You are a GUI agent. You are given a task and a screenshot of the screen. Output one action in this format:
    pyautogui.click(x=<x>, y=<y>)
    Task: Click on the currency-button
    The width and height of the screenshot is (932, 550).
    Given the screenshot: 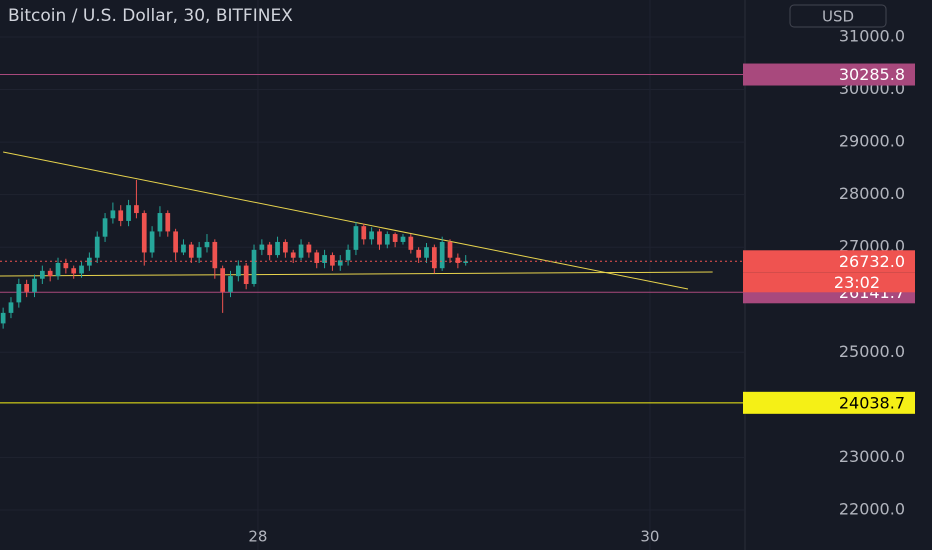 What is the action you would take?
    pyautogui.click(x=838, y=16)
    